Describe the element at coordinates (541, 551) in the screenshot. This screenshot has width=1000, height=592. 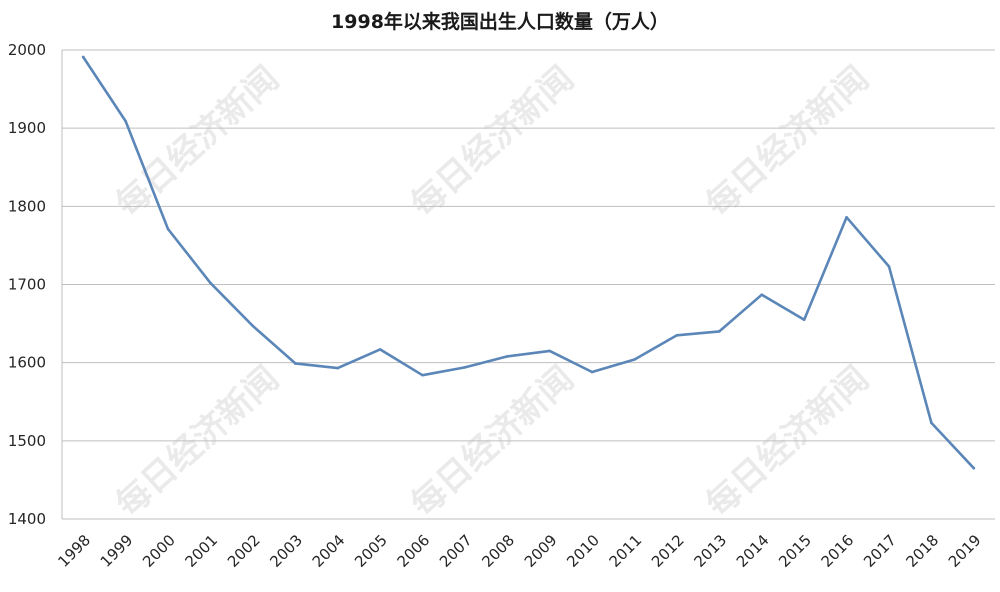
I see `x-tick-label-2009: 2009` at that location.